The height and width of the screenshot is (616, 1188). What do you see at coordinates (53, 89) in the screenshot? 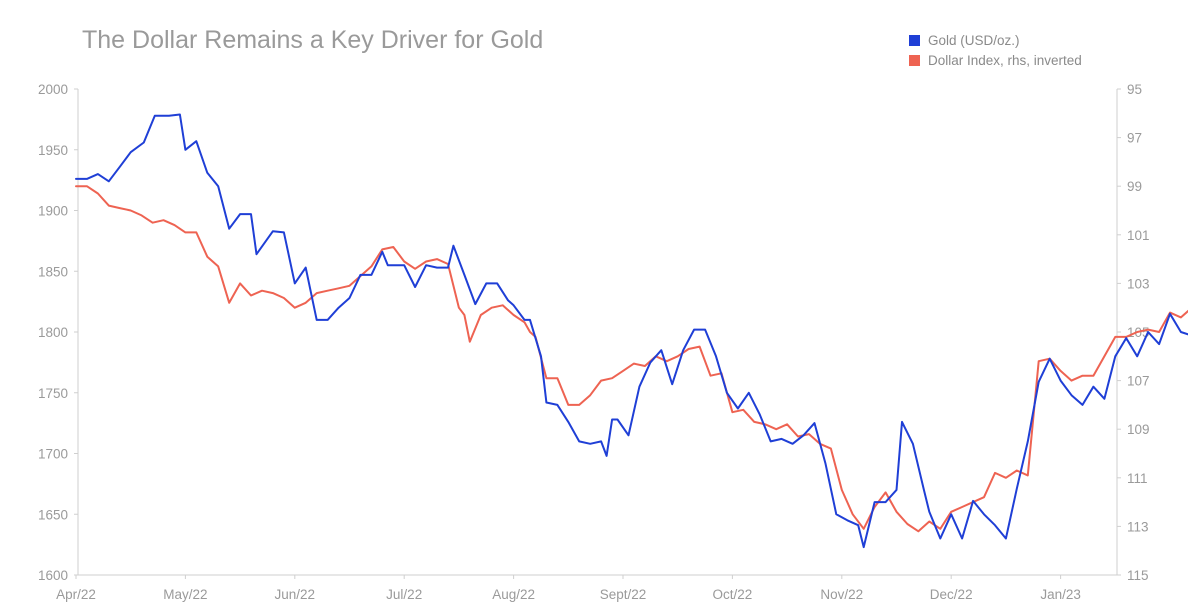
I see `left-tick-label: 2000` at bounding box center [53, 89].